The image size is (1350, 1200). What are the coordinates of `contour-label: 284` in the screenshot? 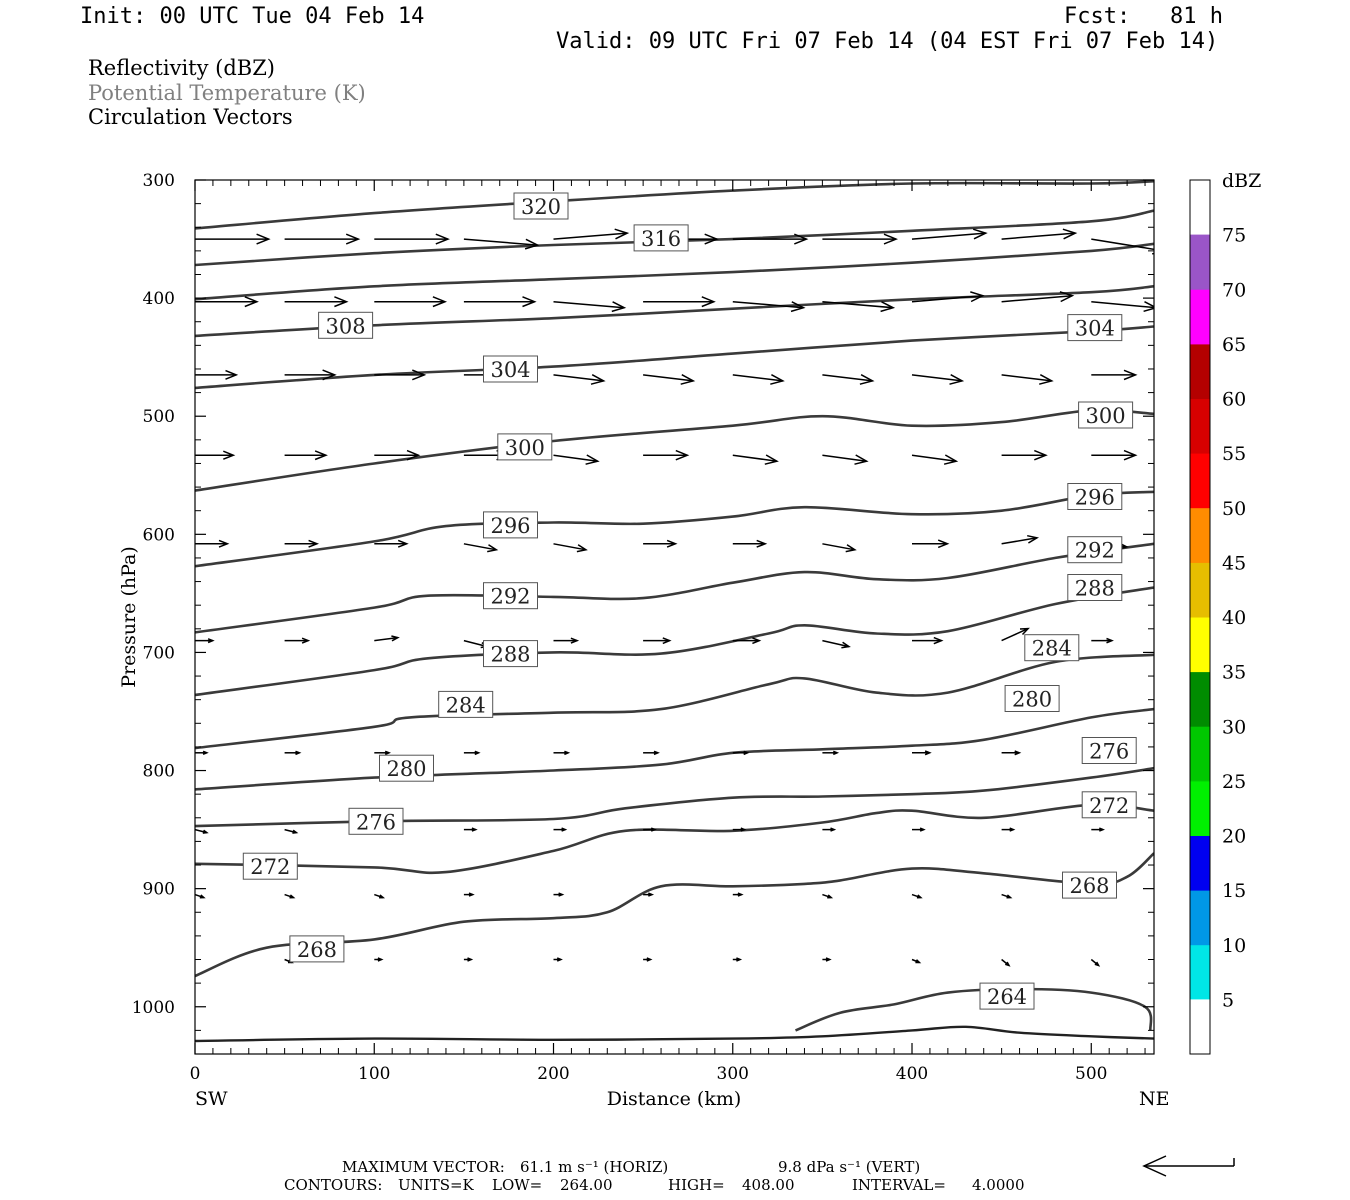 It's located at (1052, 648).